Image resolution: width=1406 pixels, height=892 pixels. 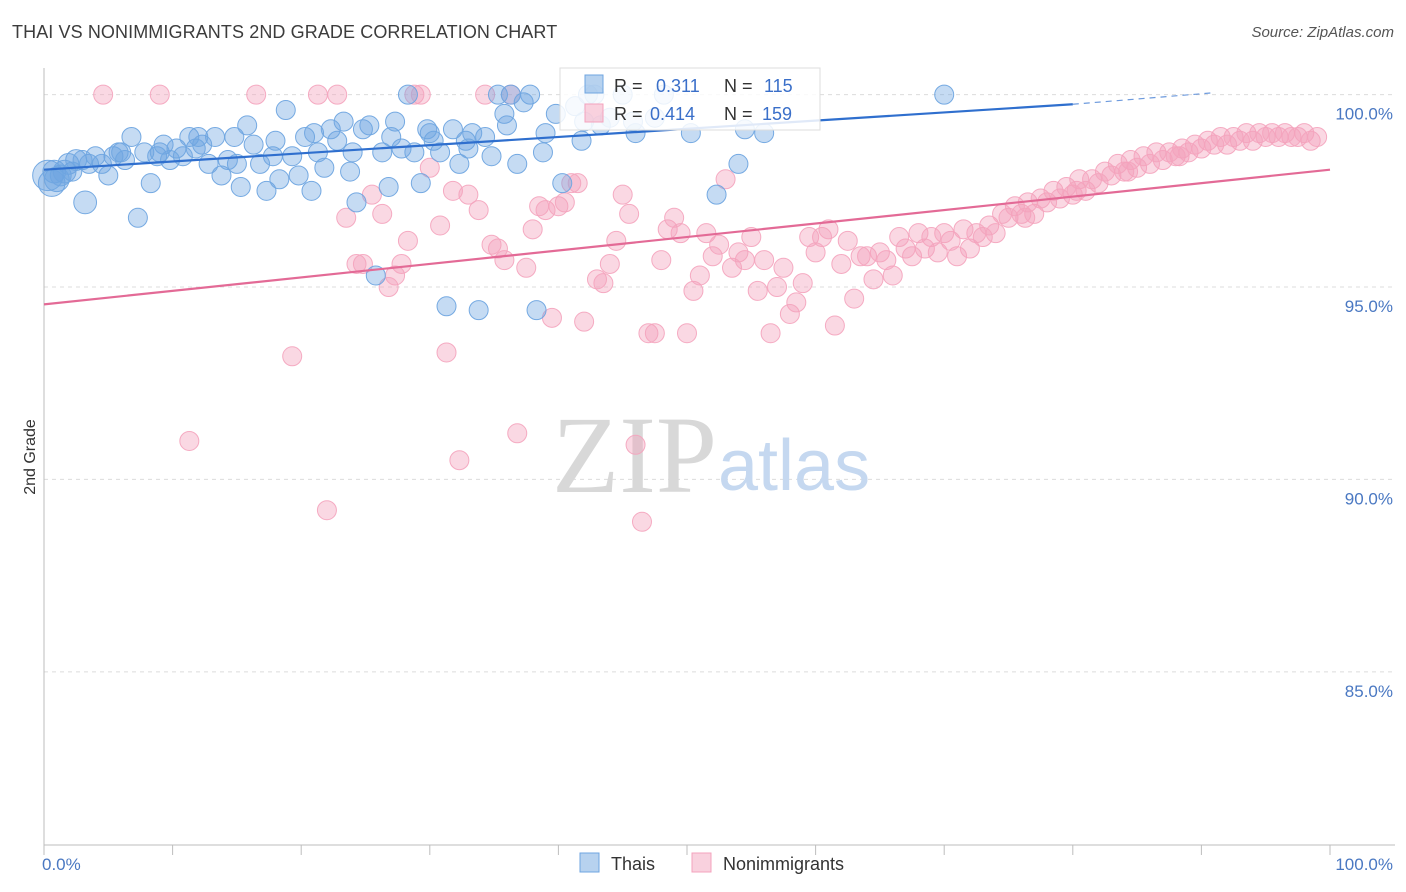 I want to click on legend-label-nonimmigrants: Nonimmigrants, so click(x=783, y=864).